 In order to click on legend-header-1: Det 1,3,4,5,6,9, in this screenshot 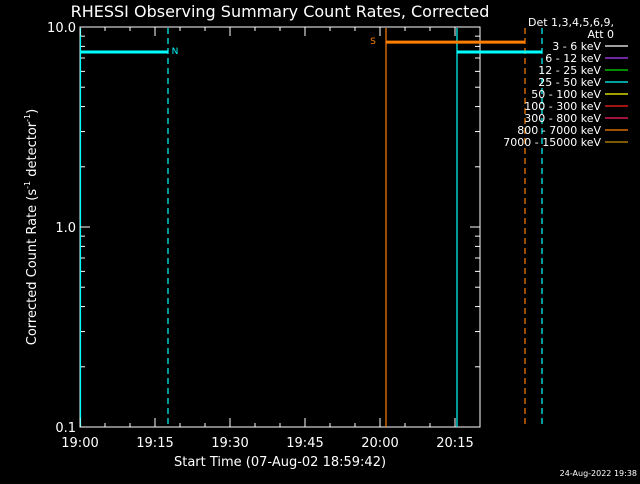, I will do `click(571, 22)`.